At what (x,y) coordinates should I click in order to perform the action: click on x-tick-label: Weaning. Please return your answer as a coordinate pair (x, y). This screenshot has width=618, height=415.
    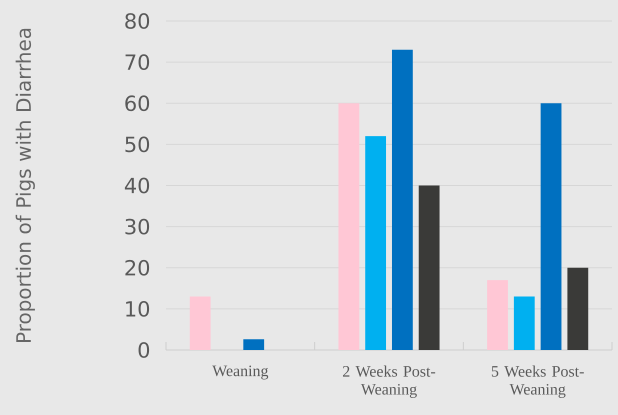
    Looking at the image, I should click on (240, 373).